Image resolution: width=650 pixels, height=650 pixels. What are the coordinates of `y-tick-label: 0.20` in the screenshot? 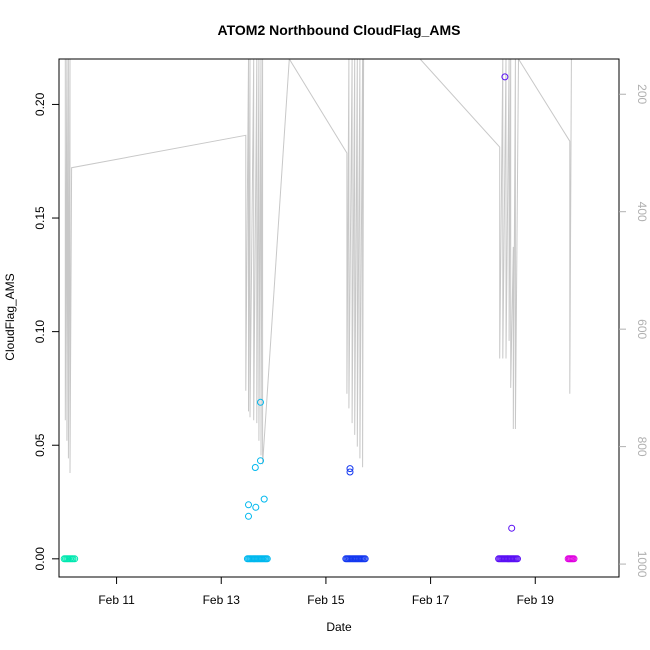 It's located at (40, 104).